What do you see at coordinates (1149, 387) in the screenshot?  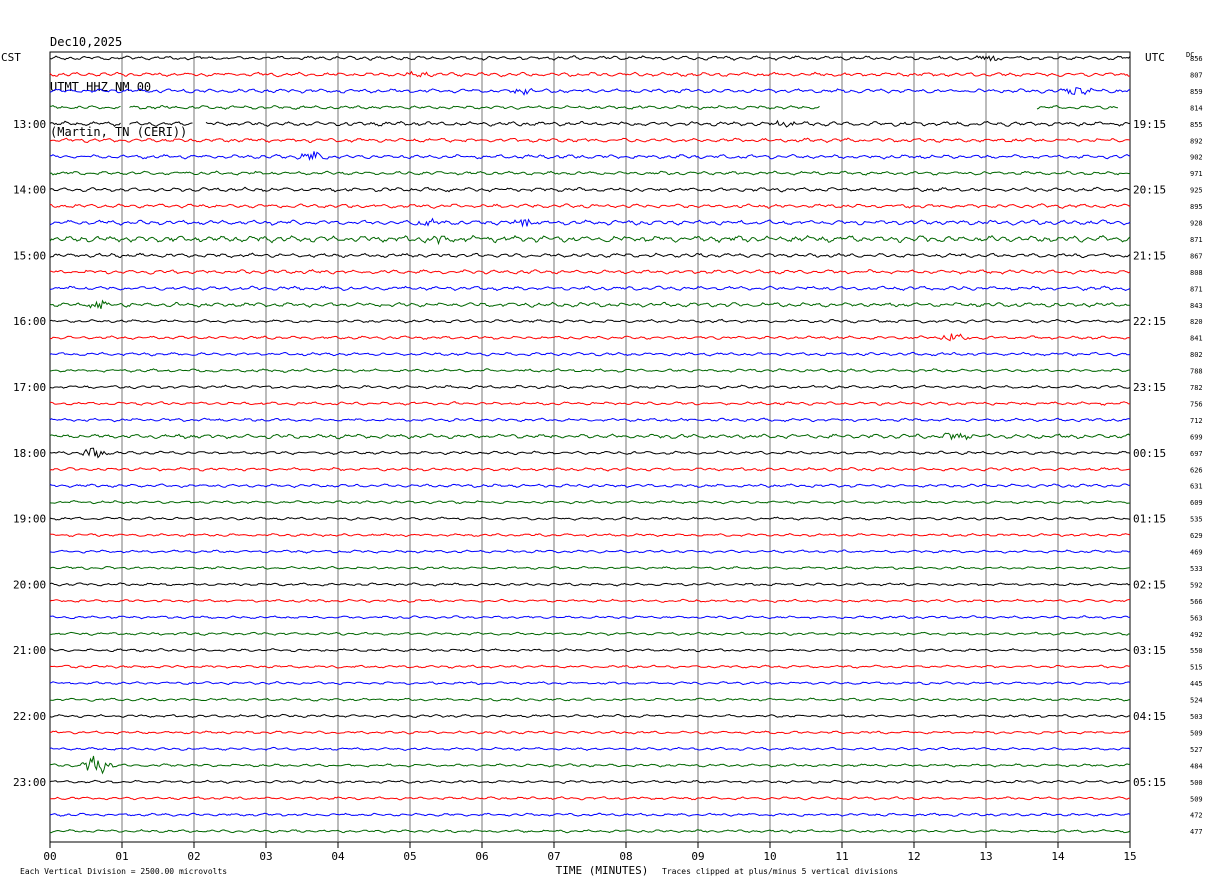 I see `right-time-label: 23:15` at bounding box center [1149, 387].